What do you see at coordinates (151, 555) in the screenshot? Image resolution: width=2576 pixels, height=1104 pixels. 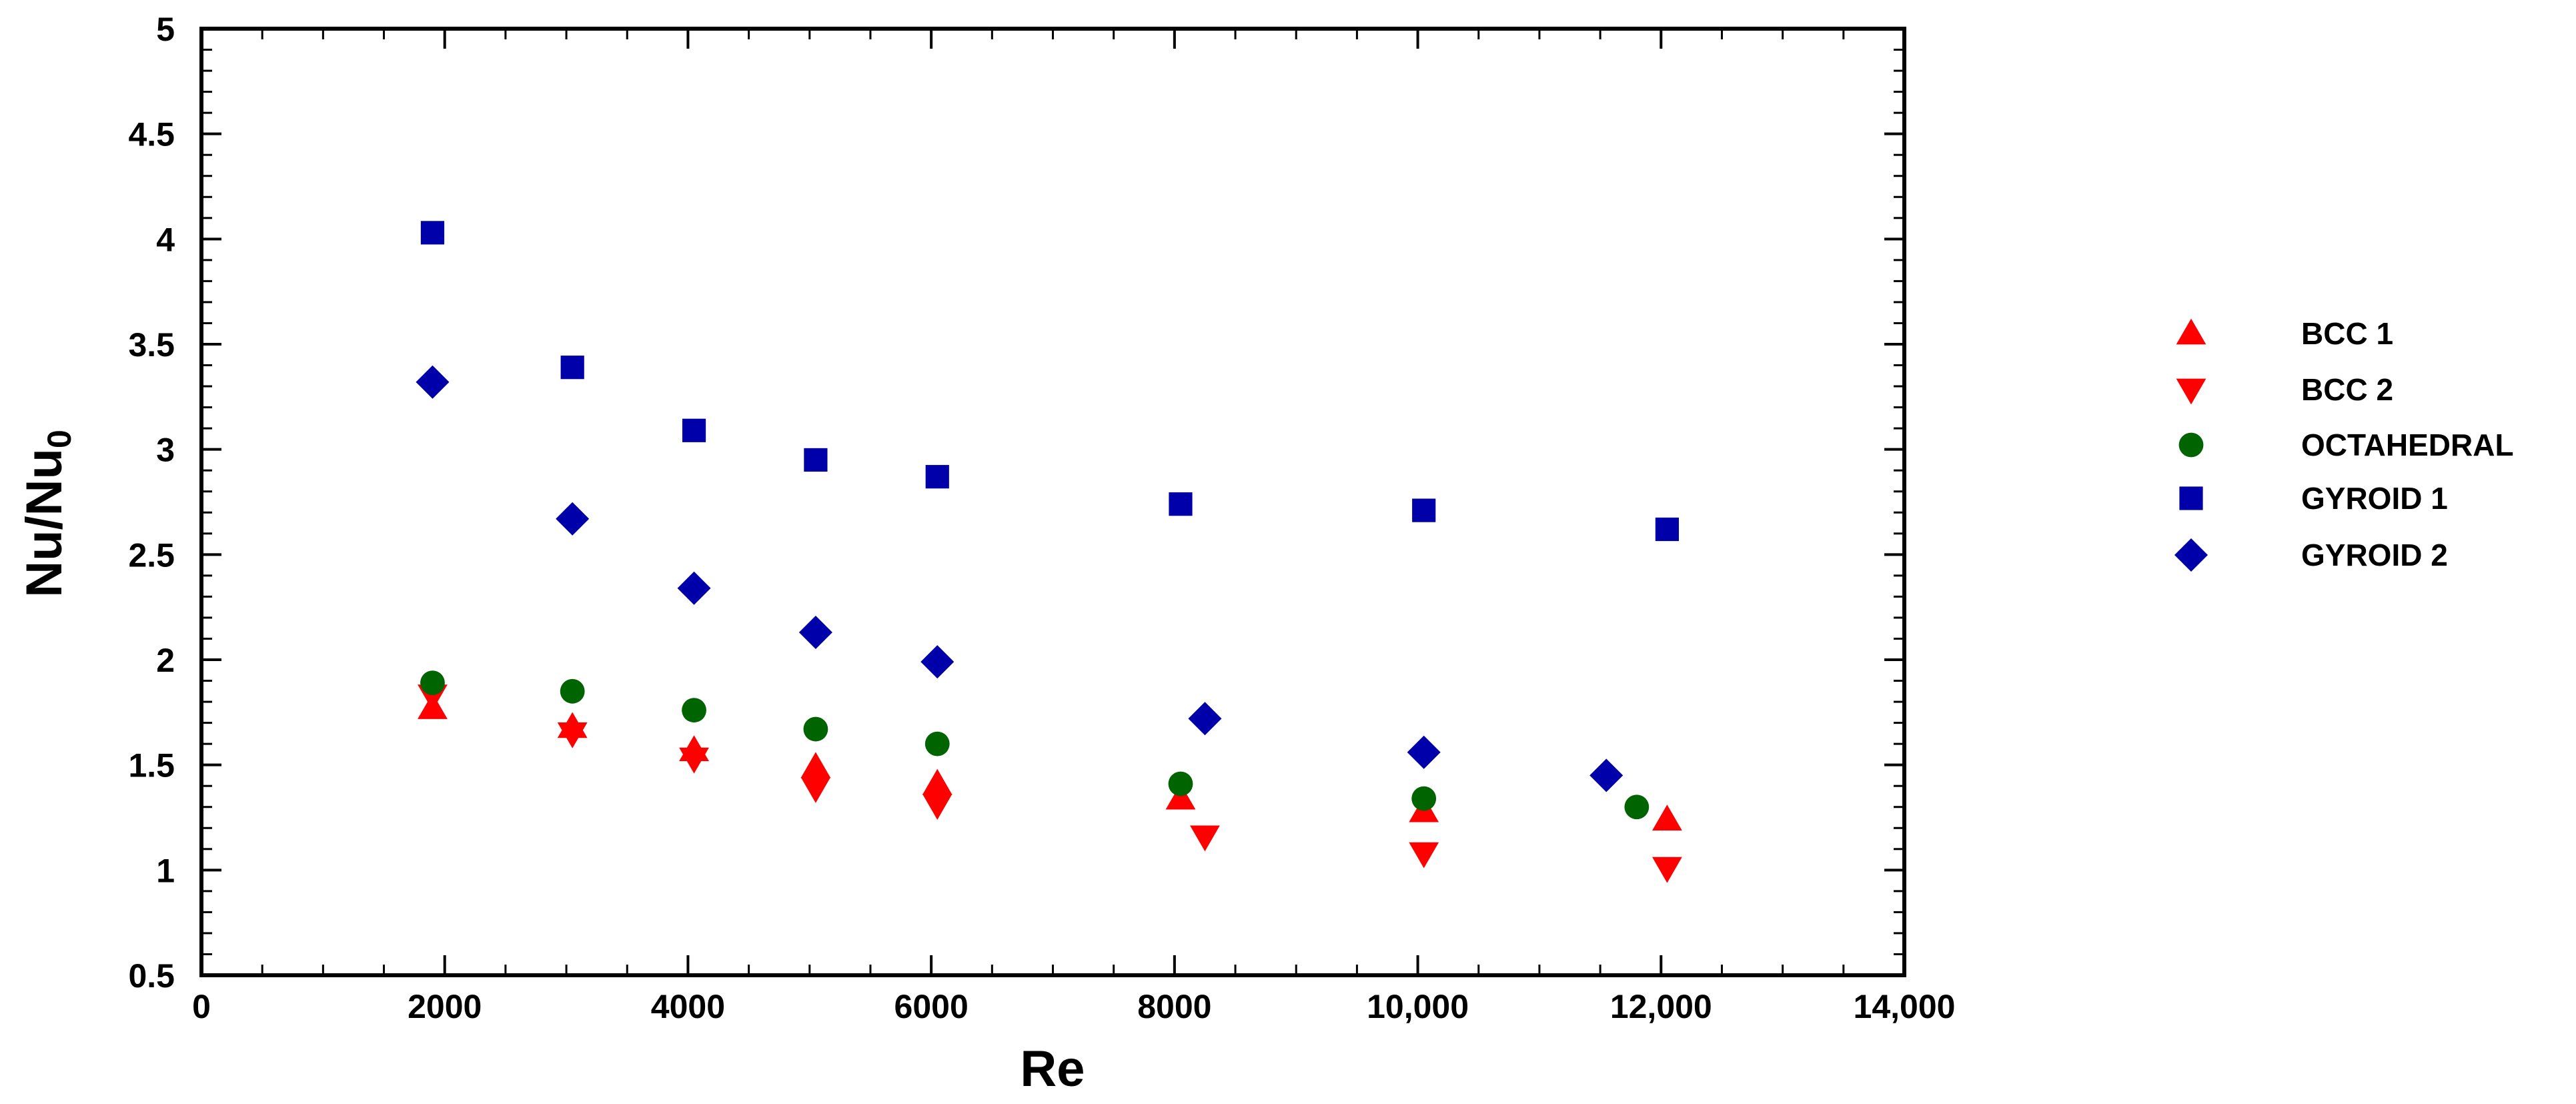 I see `y-tick-label: 2.5` at bounding box center [151, 555].